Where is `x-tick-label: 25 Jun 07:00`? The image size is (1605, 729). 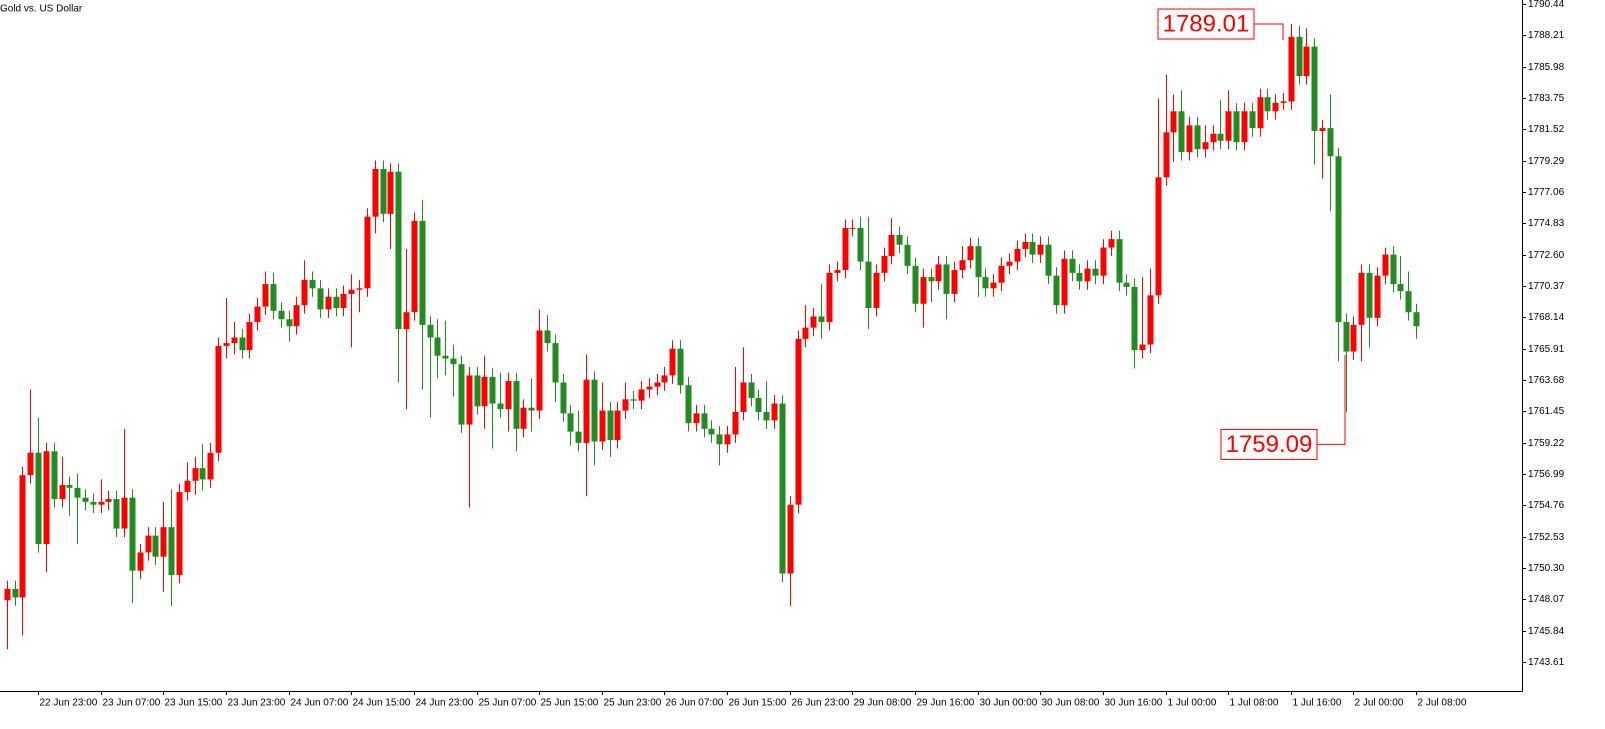
x-tick-label: 25 Jun 07:00 is located at coordinates (508, 703).